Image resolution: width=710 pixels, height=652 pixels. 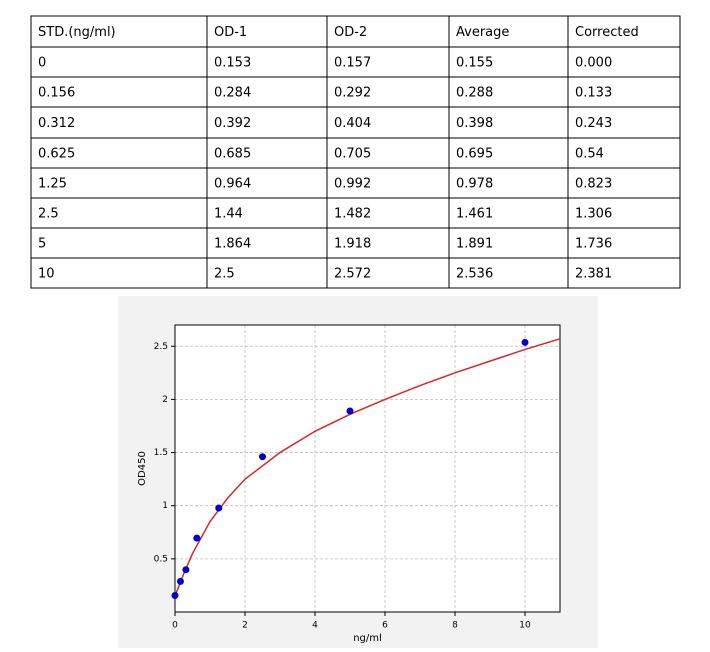 What do you see at coordinates (593, 244) in the screenshot?
I see `cell-text: 1.736` at bounding box center [593, 244].